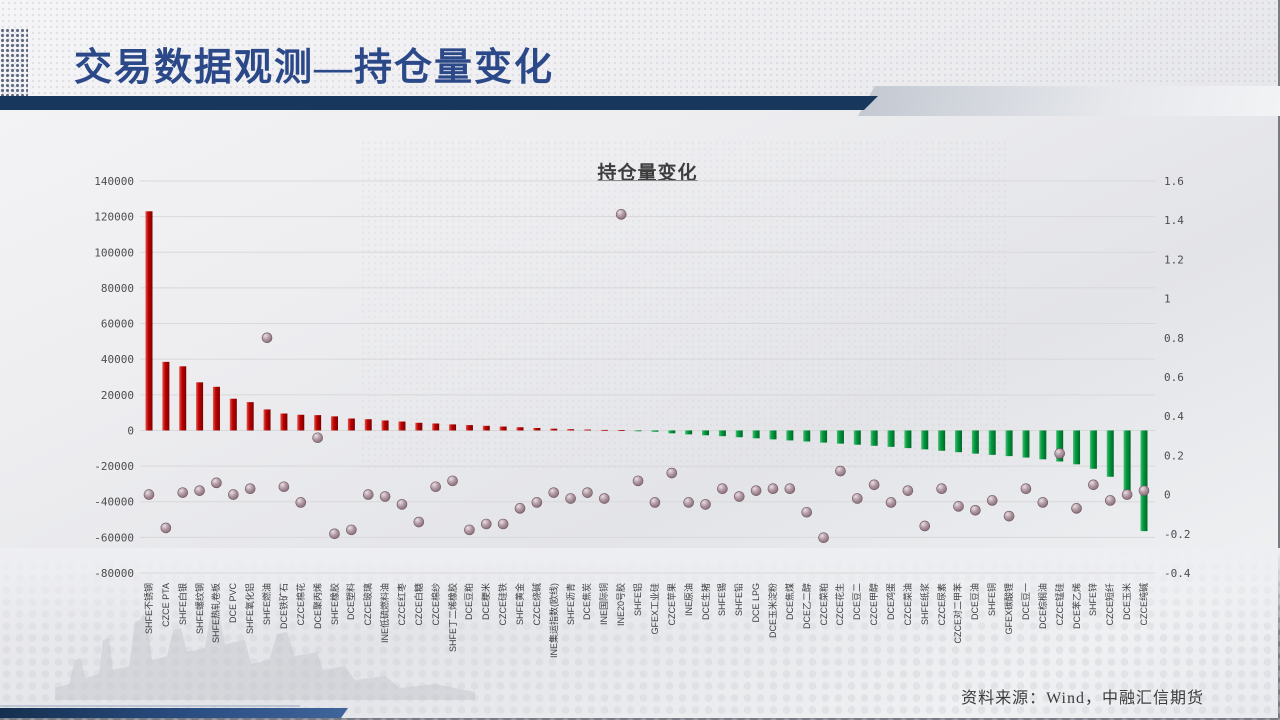 This screenshot has width=1280, height=720. Describe the element at coordinates (14, 63) in the screenshot. I see `dotted-texture-corner` at that location.